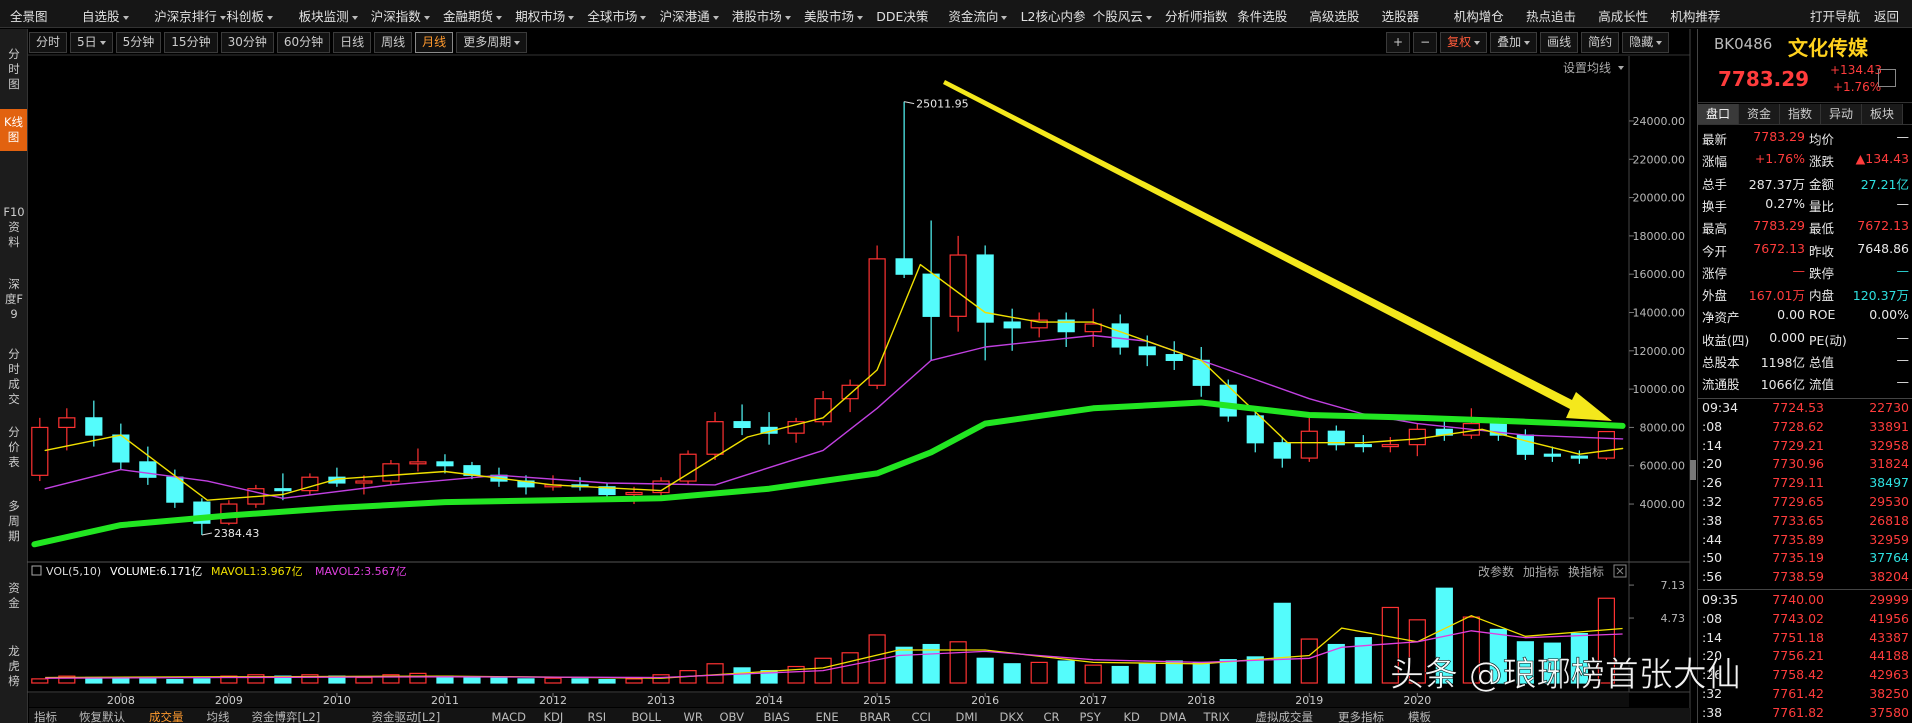 The width and height of the screenshot is (1912, 723). Describe the element at coordinates (1695, 16) in the screenshot. I see `menu-item: 机构推荐` at that location.